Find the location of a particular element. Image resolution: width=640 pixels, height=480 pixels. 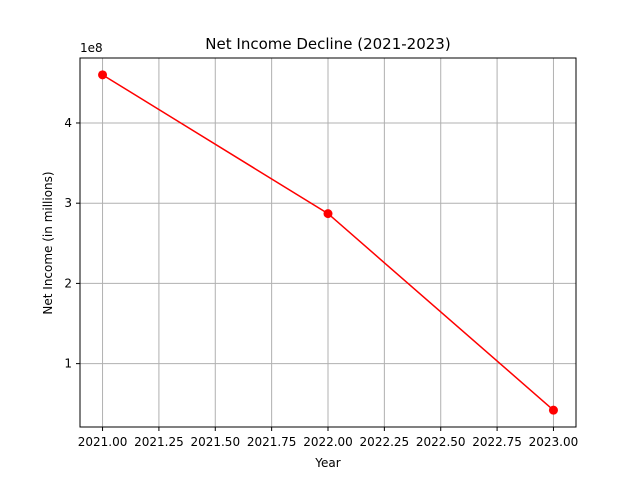

x-tick-label: 2022.50 is located at coordinates (441, 442).